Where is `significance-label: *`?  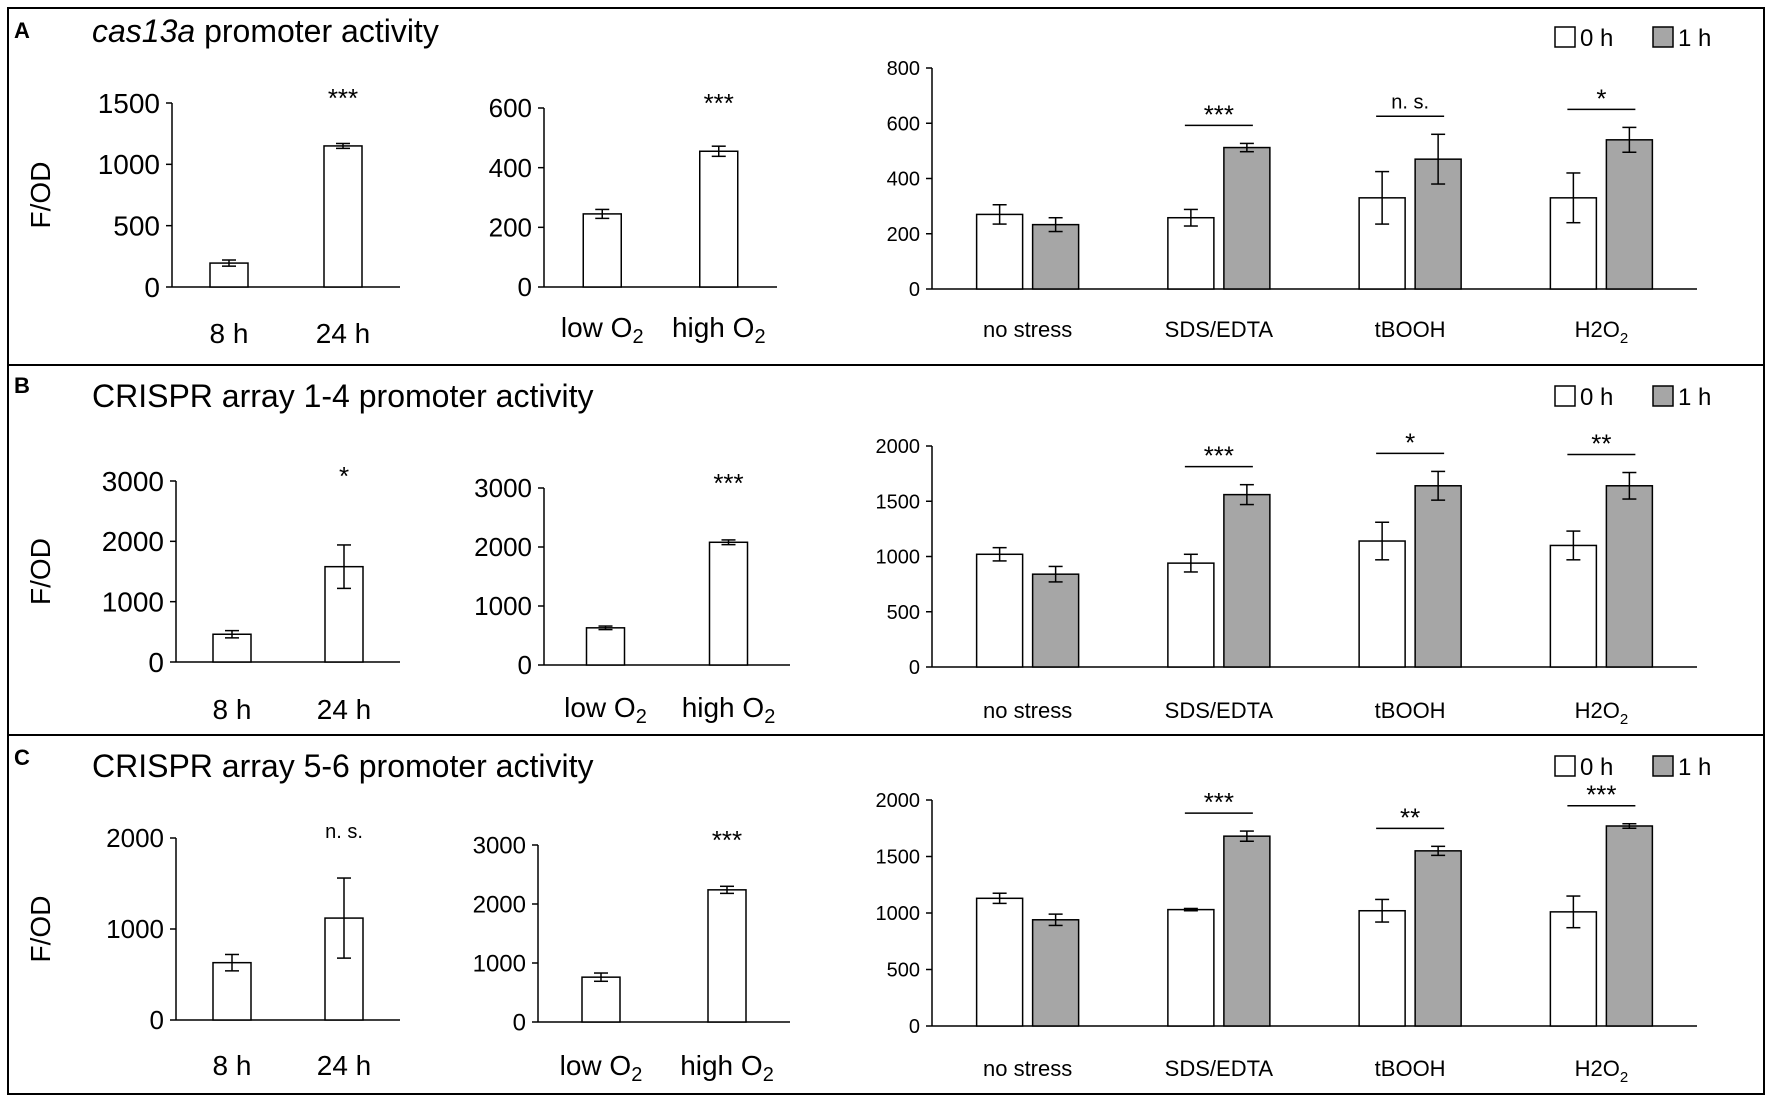 significance-label: * is located at coordinates (1601, 98).